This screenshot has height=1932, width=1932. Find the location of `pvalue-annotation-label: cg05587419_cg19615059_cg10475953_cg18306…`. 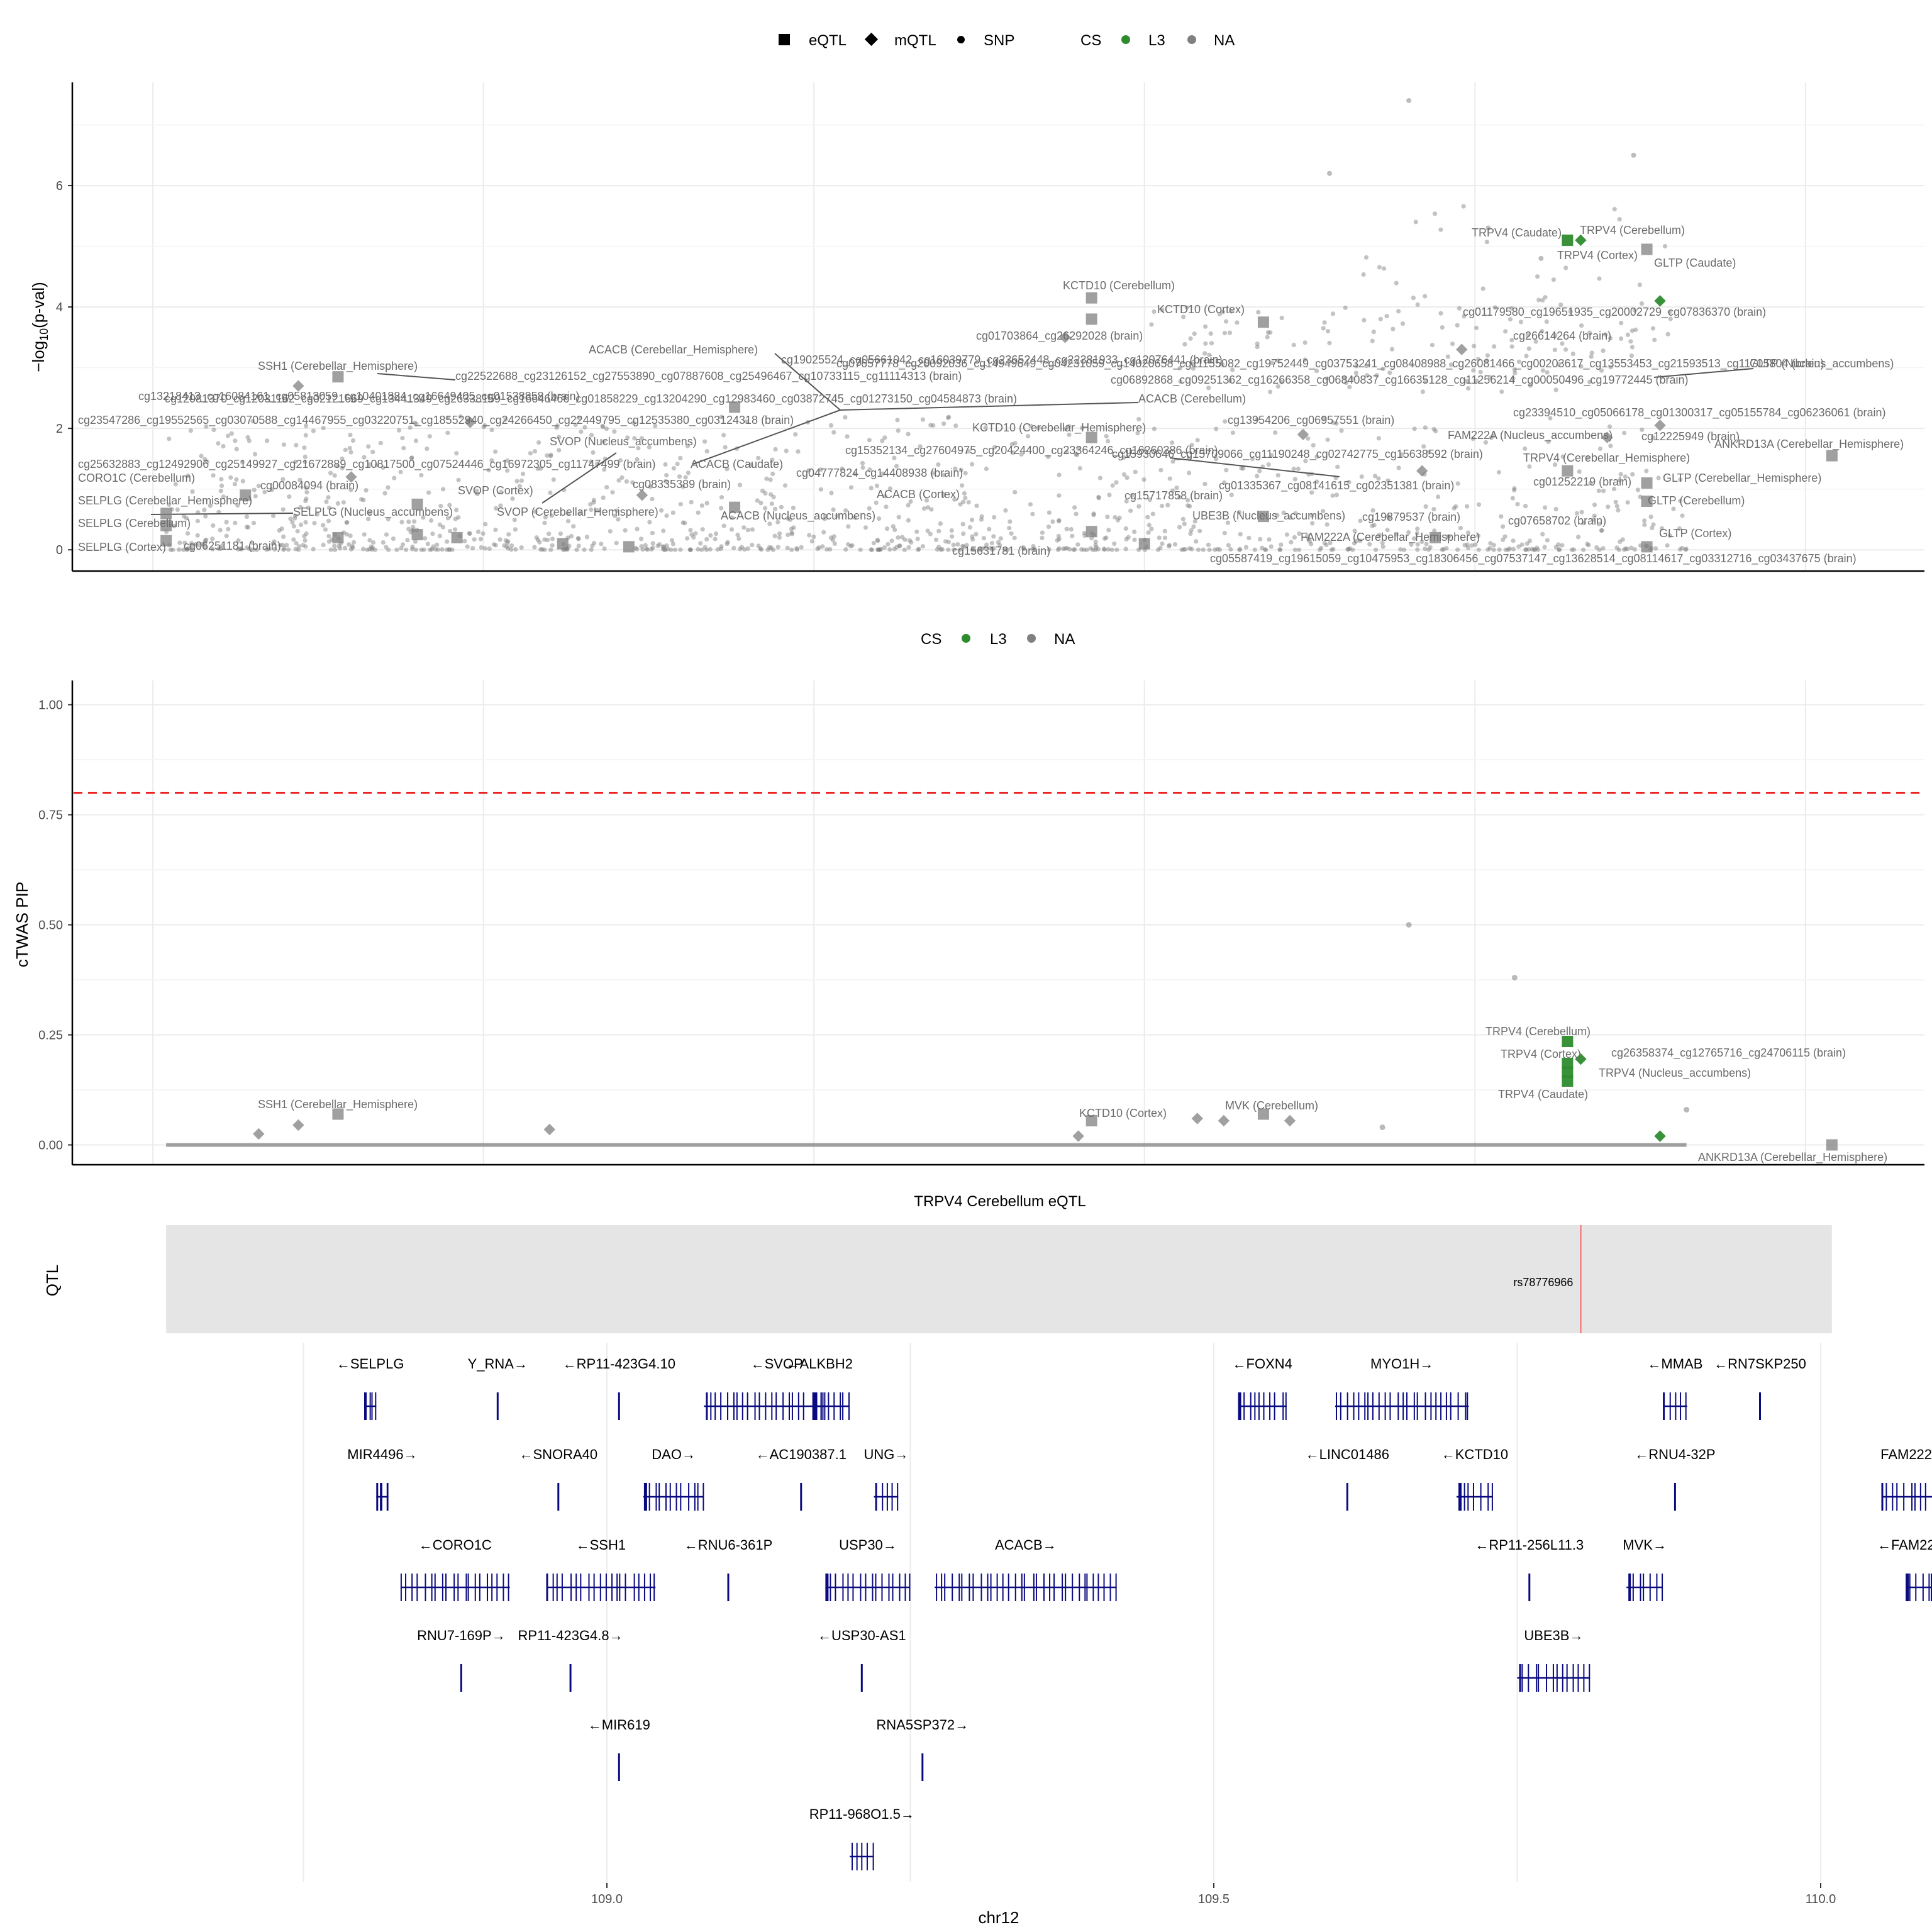

pvalue-annotation-label: cg05587419_cg19615059_cg10475953_cg18306… is located at coordinates (1533, 558).